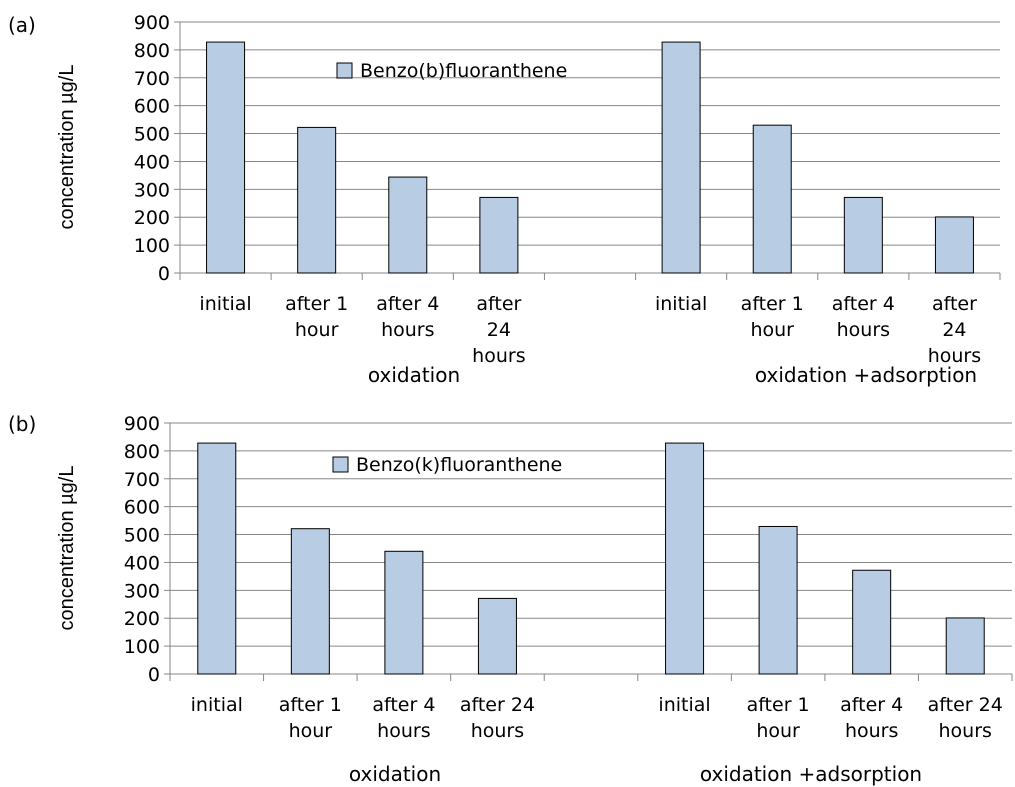  I want to click on panel-label: (a), so click(22, 25).